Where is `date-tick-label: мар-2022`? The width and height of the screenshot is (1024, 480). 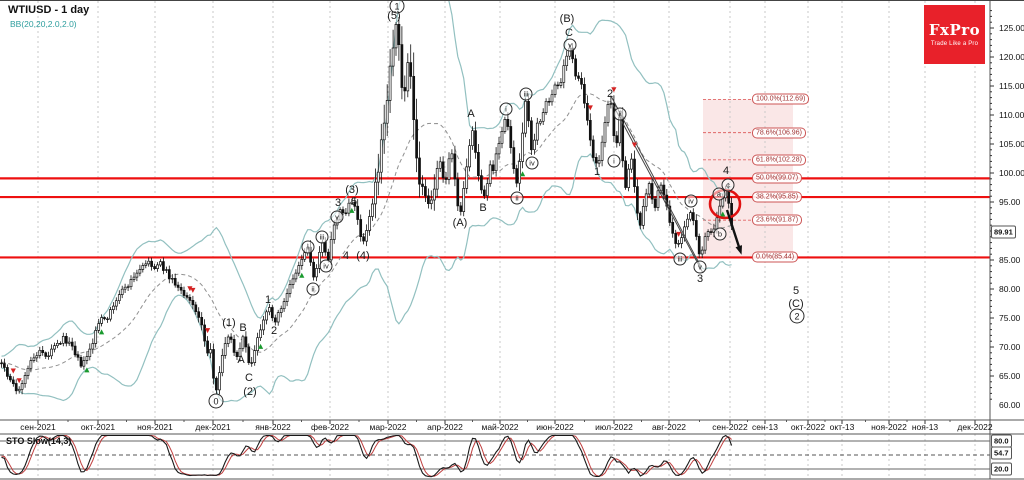
date-tick-label: мар-2022 is located at coordinates (388, 427).